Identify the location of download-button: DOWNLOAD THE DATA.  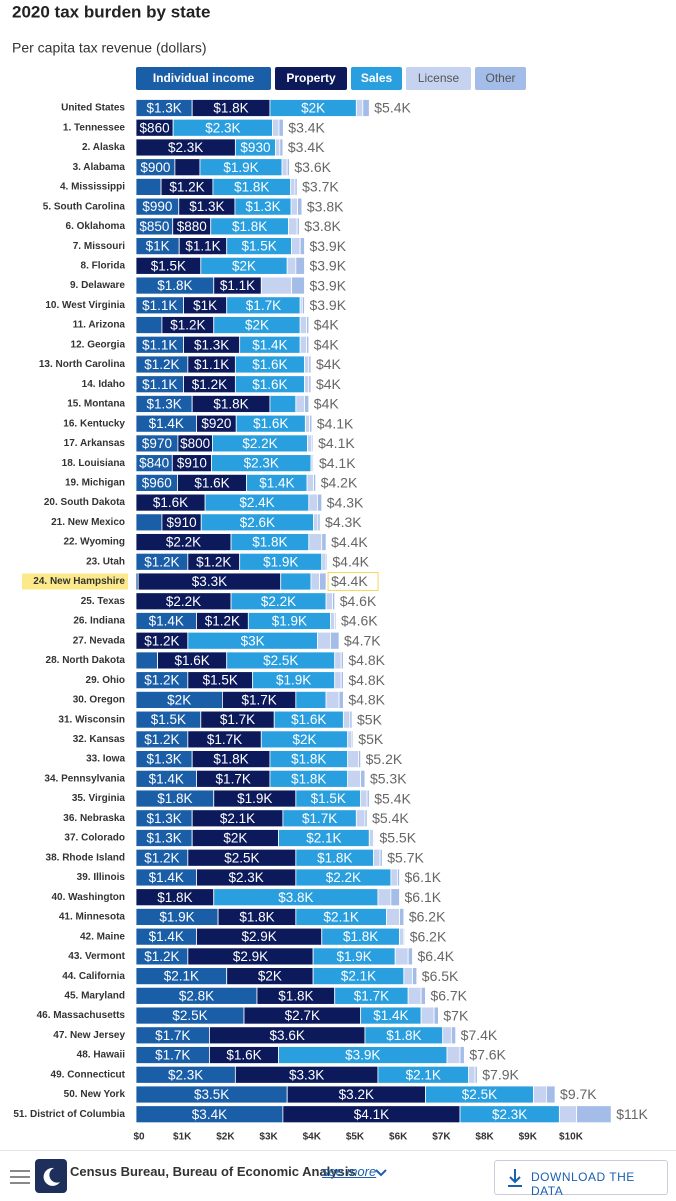
(581, 1179).